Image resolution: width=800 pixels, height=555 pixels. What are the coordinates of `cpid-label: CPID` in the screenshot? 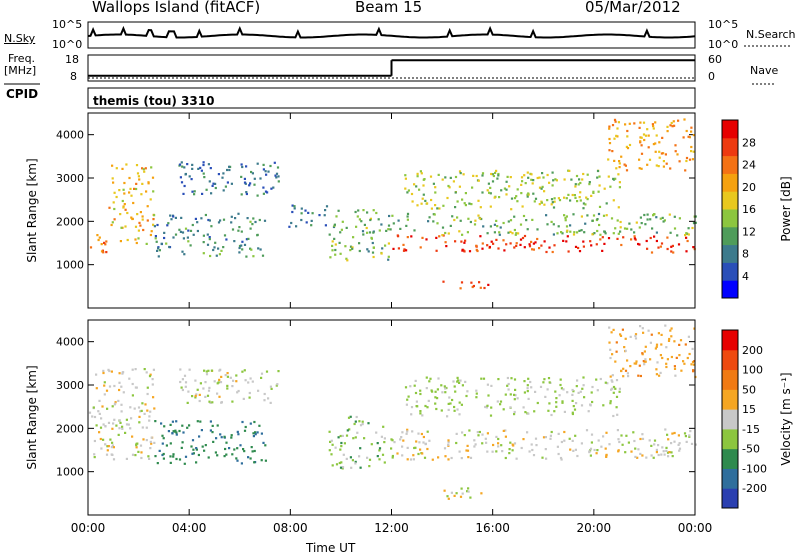 It's located at (22, 94).